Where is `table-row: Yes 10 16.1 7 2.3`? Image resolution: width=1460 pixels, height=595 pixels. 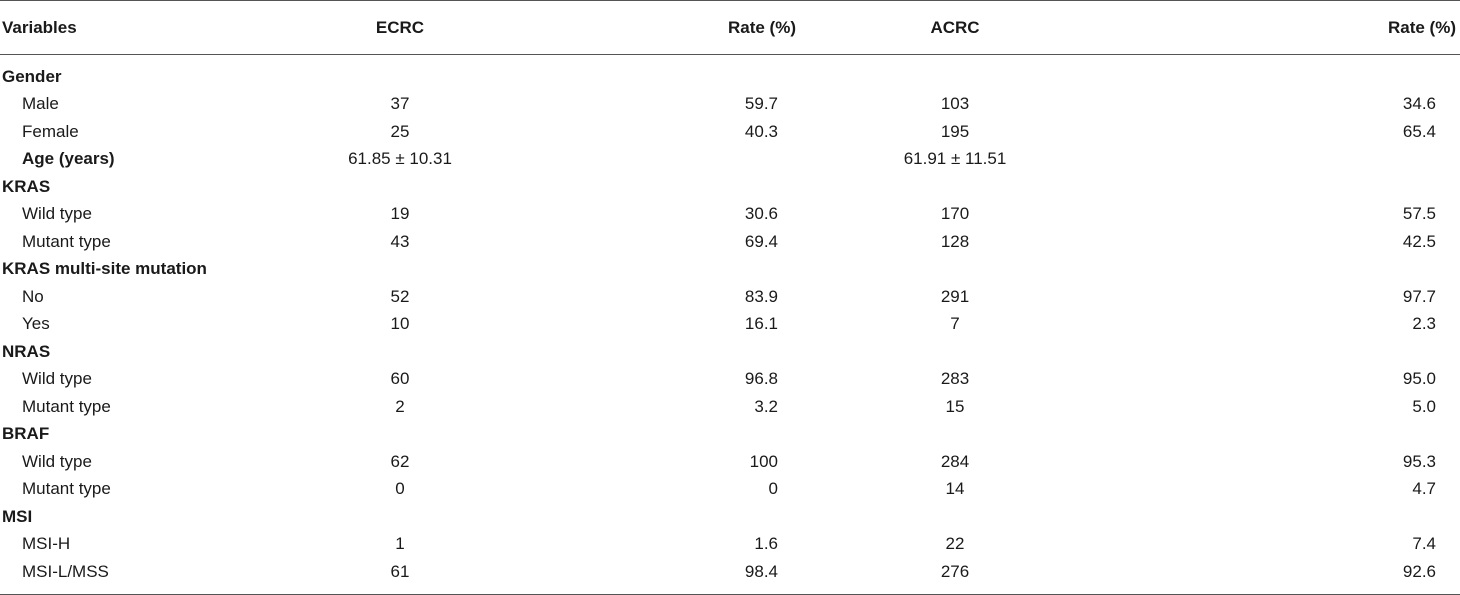 table-row: Yes 10 16.1 7 2.3 is located at coordinates (730, 325).